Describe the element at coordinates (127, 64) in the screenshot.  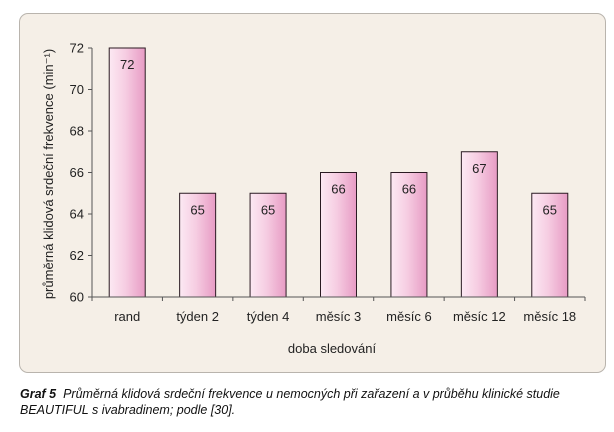
I see `bar-value-label: 72` at that location.